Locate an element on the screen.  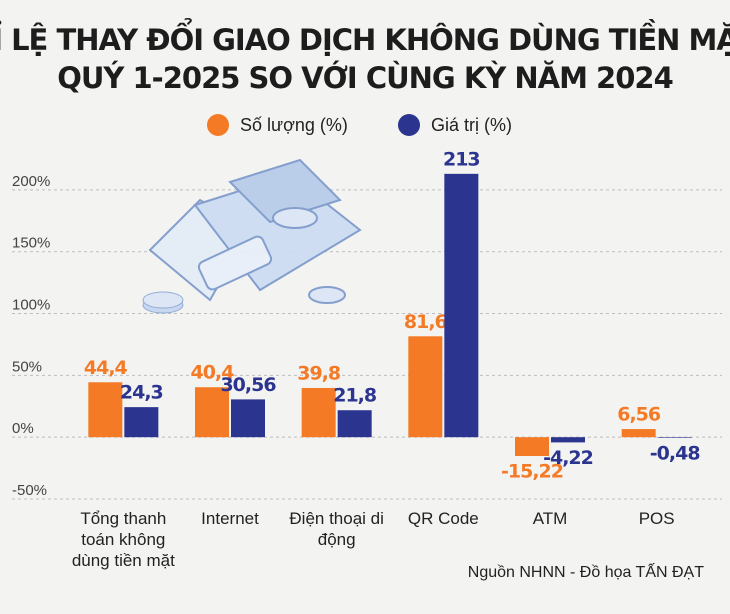
source-note: Nguồn NHNN - Đồ họa TẤN ĐẠT is located at coordinates (585, 572).